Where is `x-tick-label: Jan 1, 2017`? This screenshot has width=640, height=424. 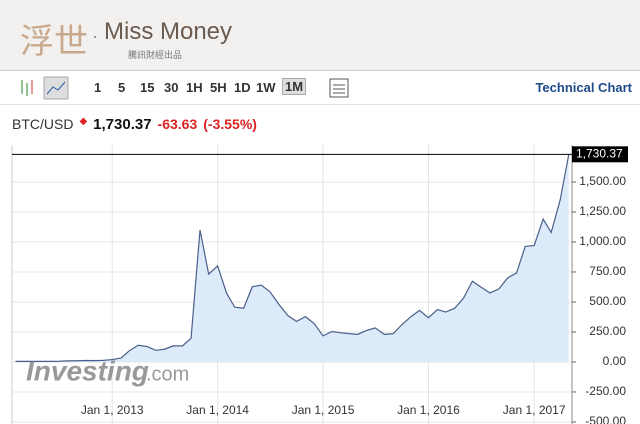
x-tick-label: Jan 1, 2017 is located at coordinates (534, 410).